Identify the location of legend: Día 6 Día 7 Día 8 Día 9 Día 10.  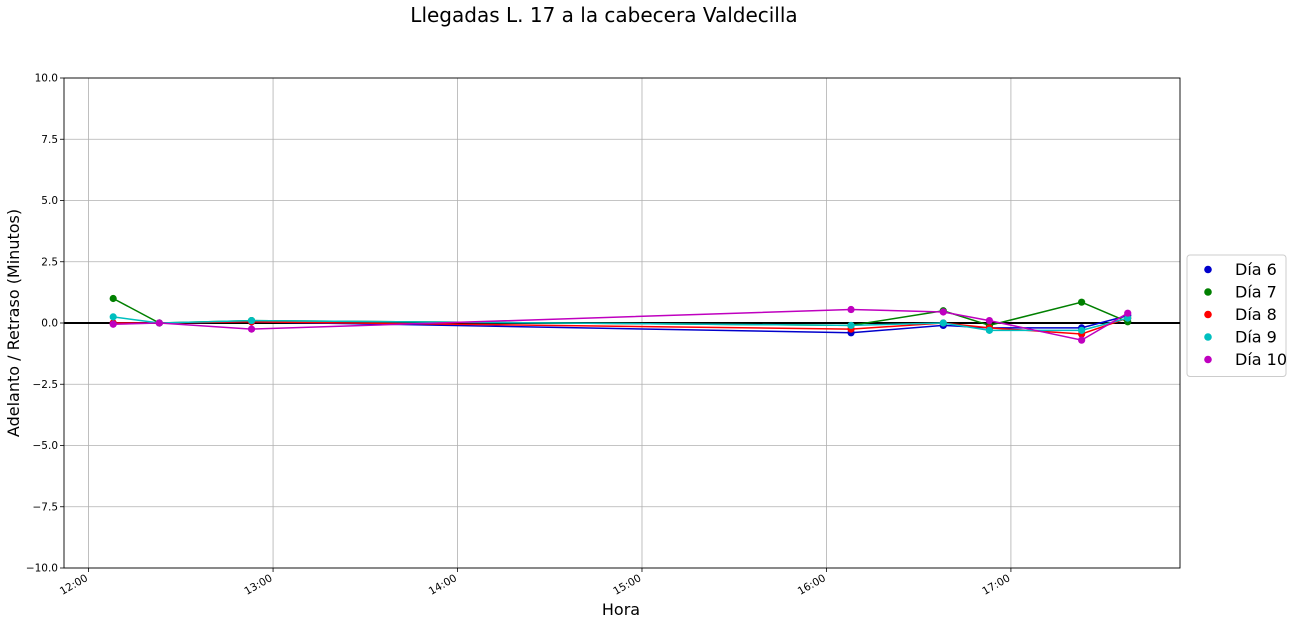
(1236, 315).